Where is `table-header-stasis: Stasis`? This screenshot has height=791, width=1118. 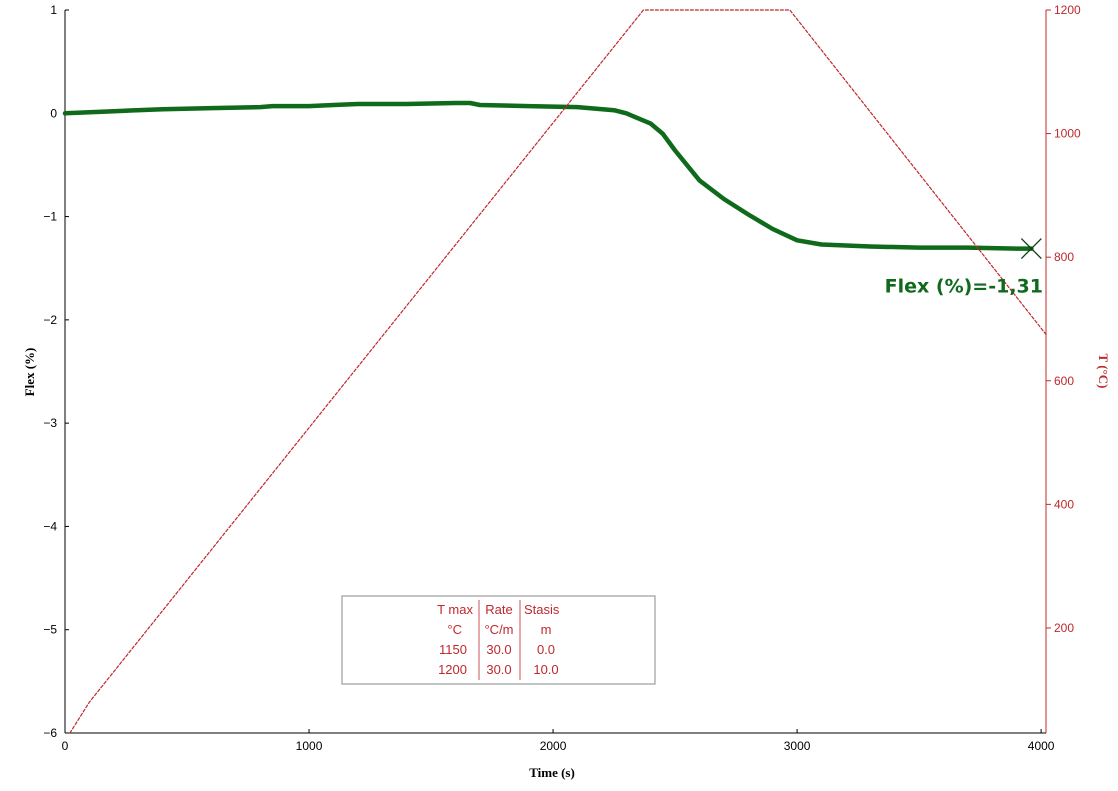
table-header-stasis: Stasis is located at coordinates (542, 609).